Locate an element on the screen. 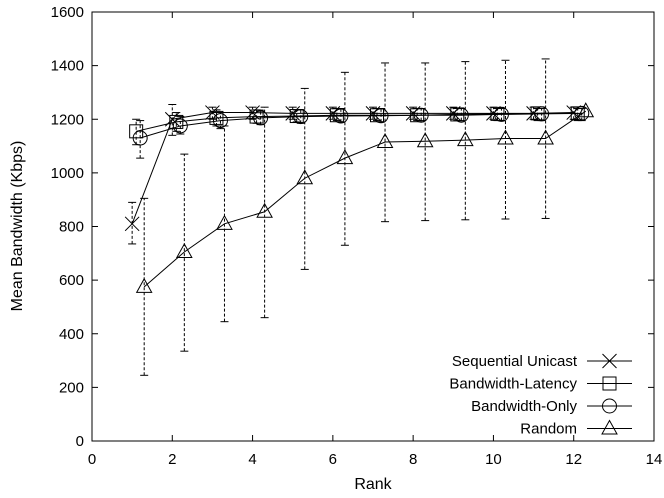  legend-label: Bandwidth-Only is located at coordinates (524, 406).